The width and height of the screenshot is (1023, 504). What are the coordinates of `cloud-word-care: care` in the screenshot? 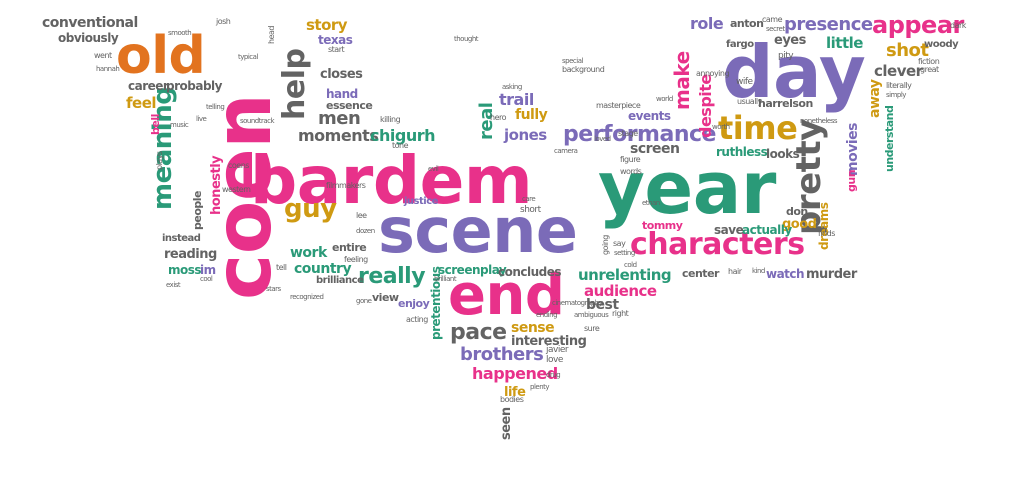 It's located at (529, 199).